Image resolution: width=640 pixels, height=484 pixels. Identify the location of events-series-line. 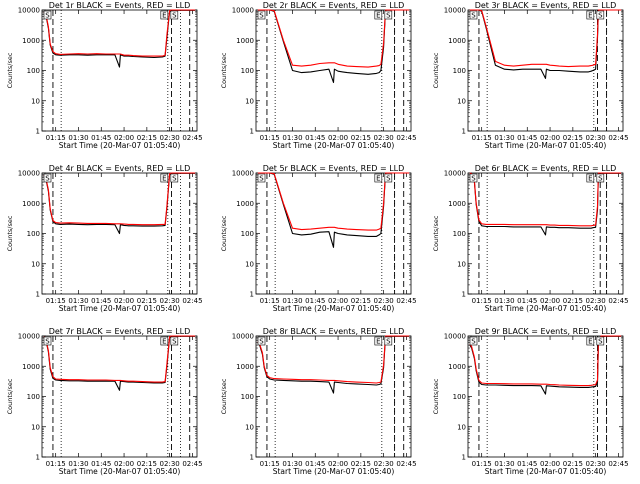
(333, 210).